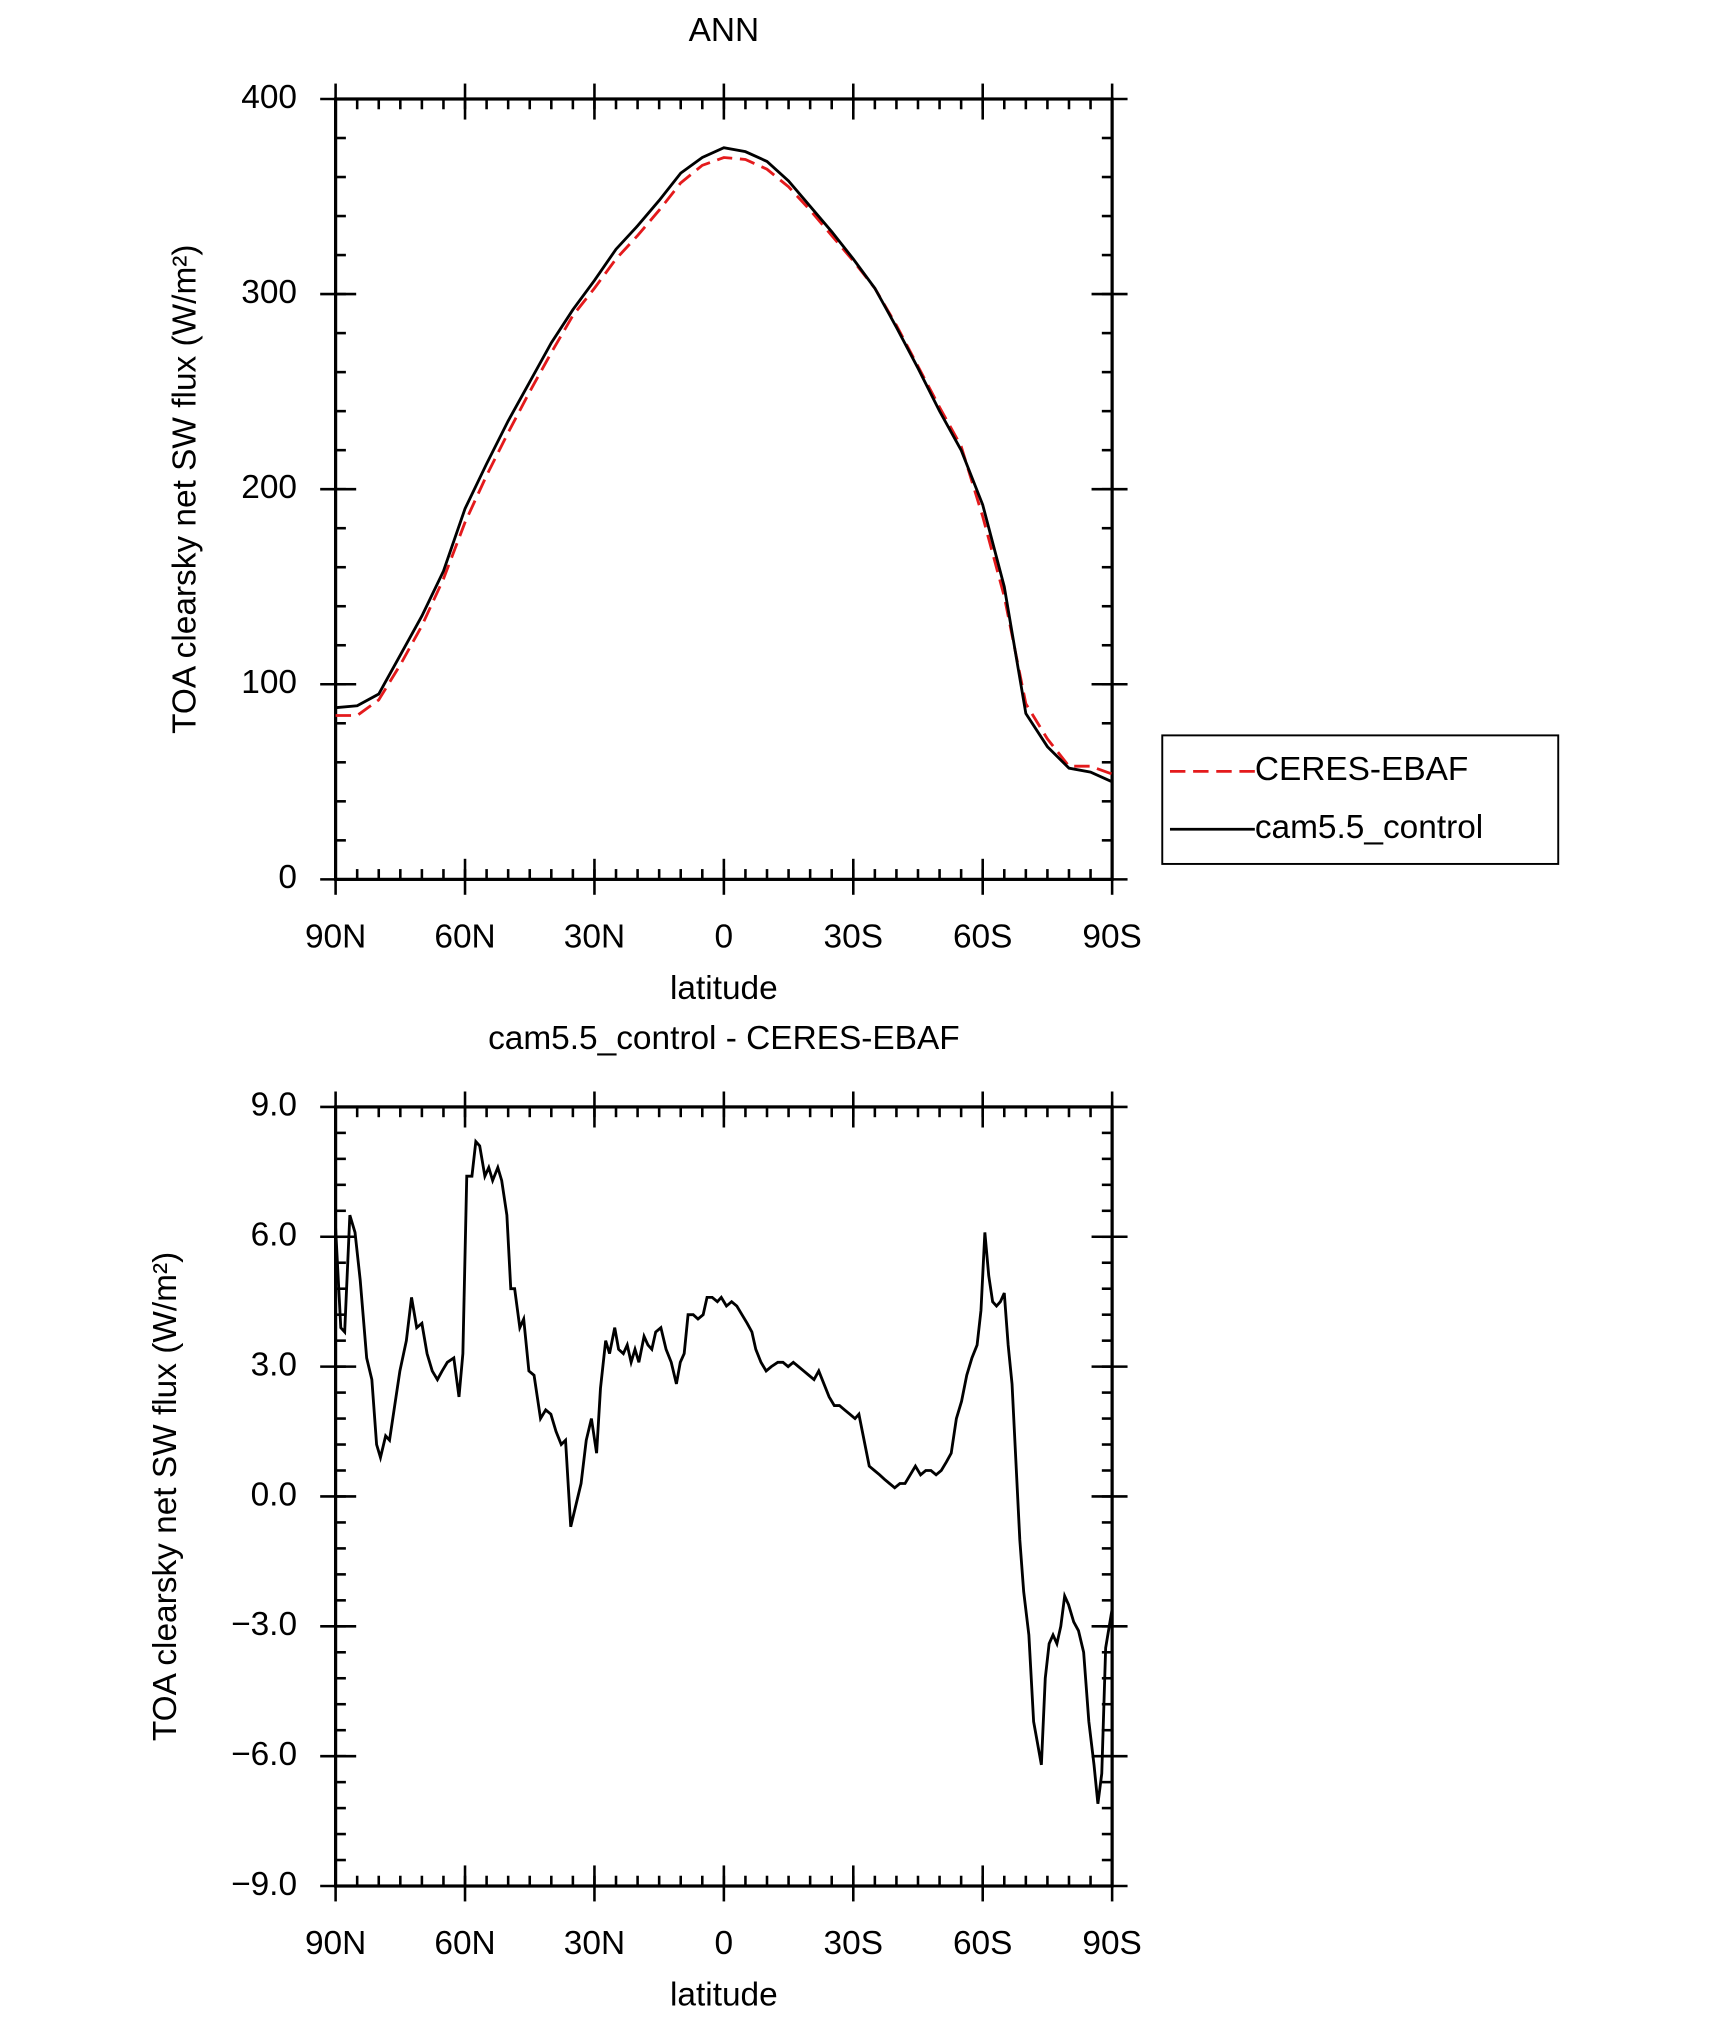 The height and width of the screenshot is (2021, 1710). Describe the element at coordinates (287, 877) in the screenshot. I see `y-tick-label: 0` at that location.